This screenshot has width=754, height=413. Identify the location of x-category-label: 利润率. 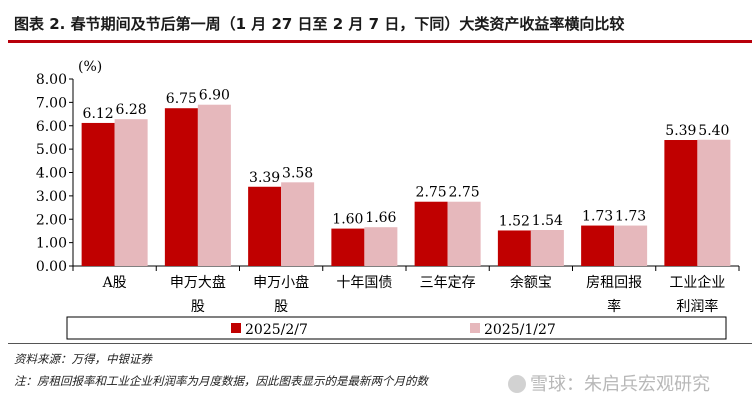
(697, 306).